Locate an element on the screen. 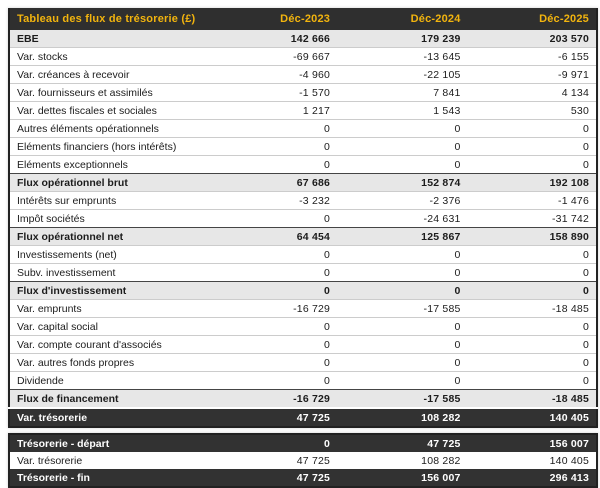 The height and width of the screenshot is (488, 600). row-value: -31 742 is located at coordinates (532, 218).